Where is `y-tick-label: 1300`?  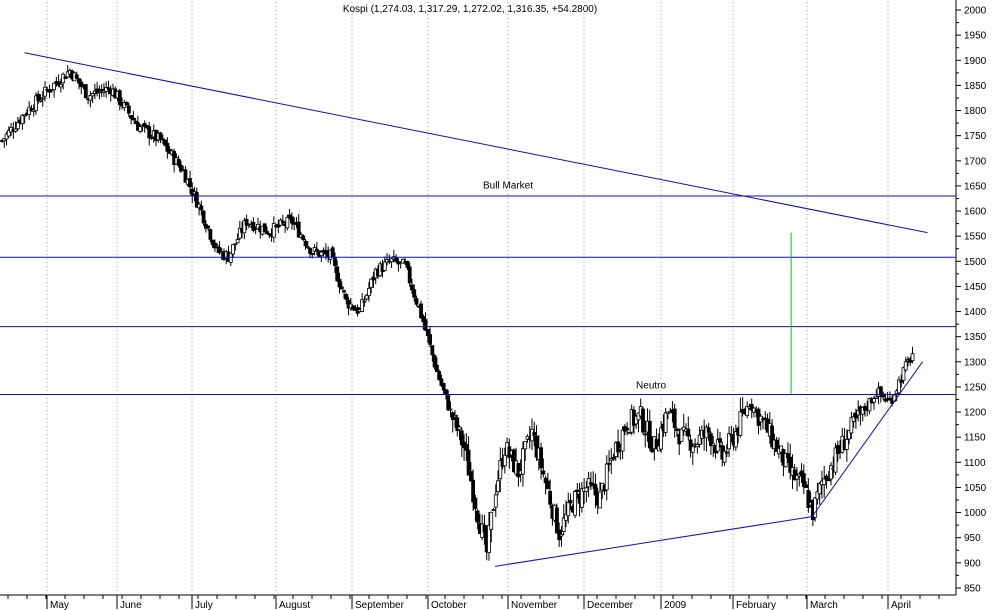
y-tick-label: 1300 is located at coordinates (975, 362).